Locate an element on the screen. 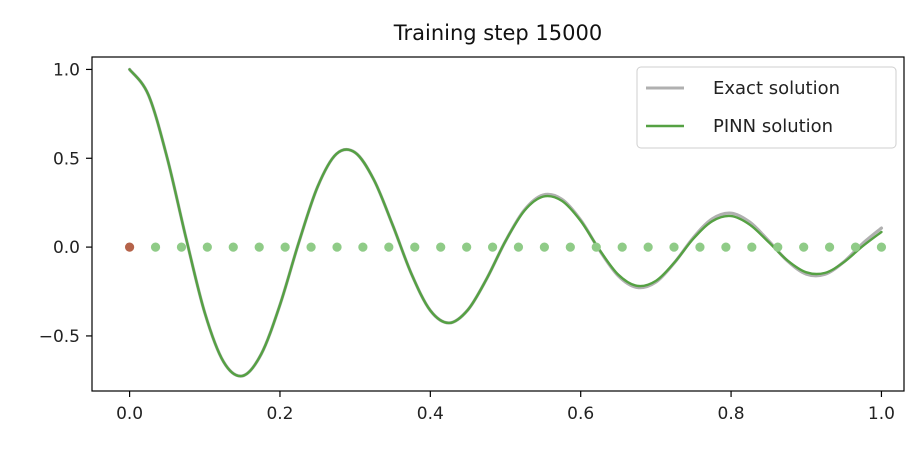  x-tick-label: 0.0 is located at coordinates (129, 414).